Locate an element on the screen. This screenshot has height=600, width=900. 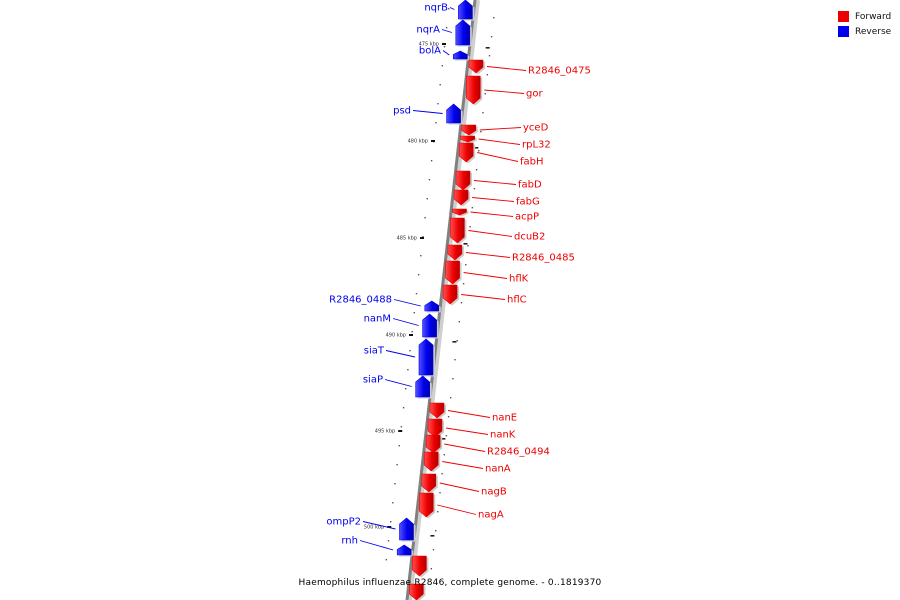
gene-siaT: siaT is located at coordinates (399, 357).